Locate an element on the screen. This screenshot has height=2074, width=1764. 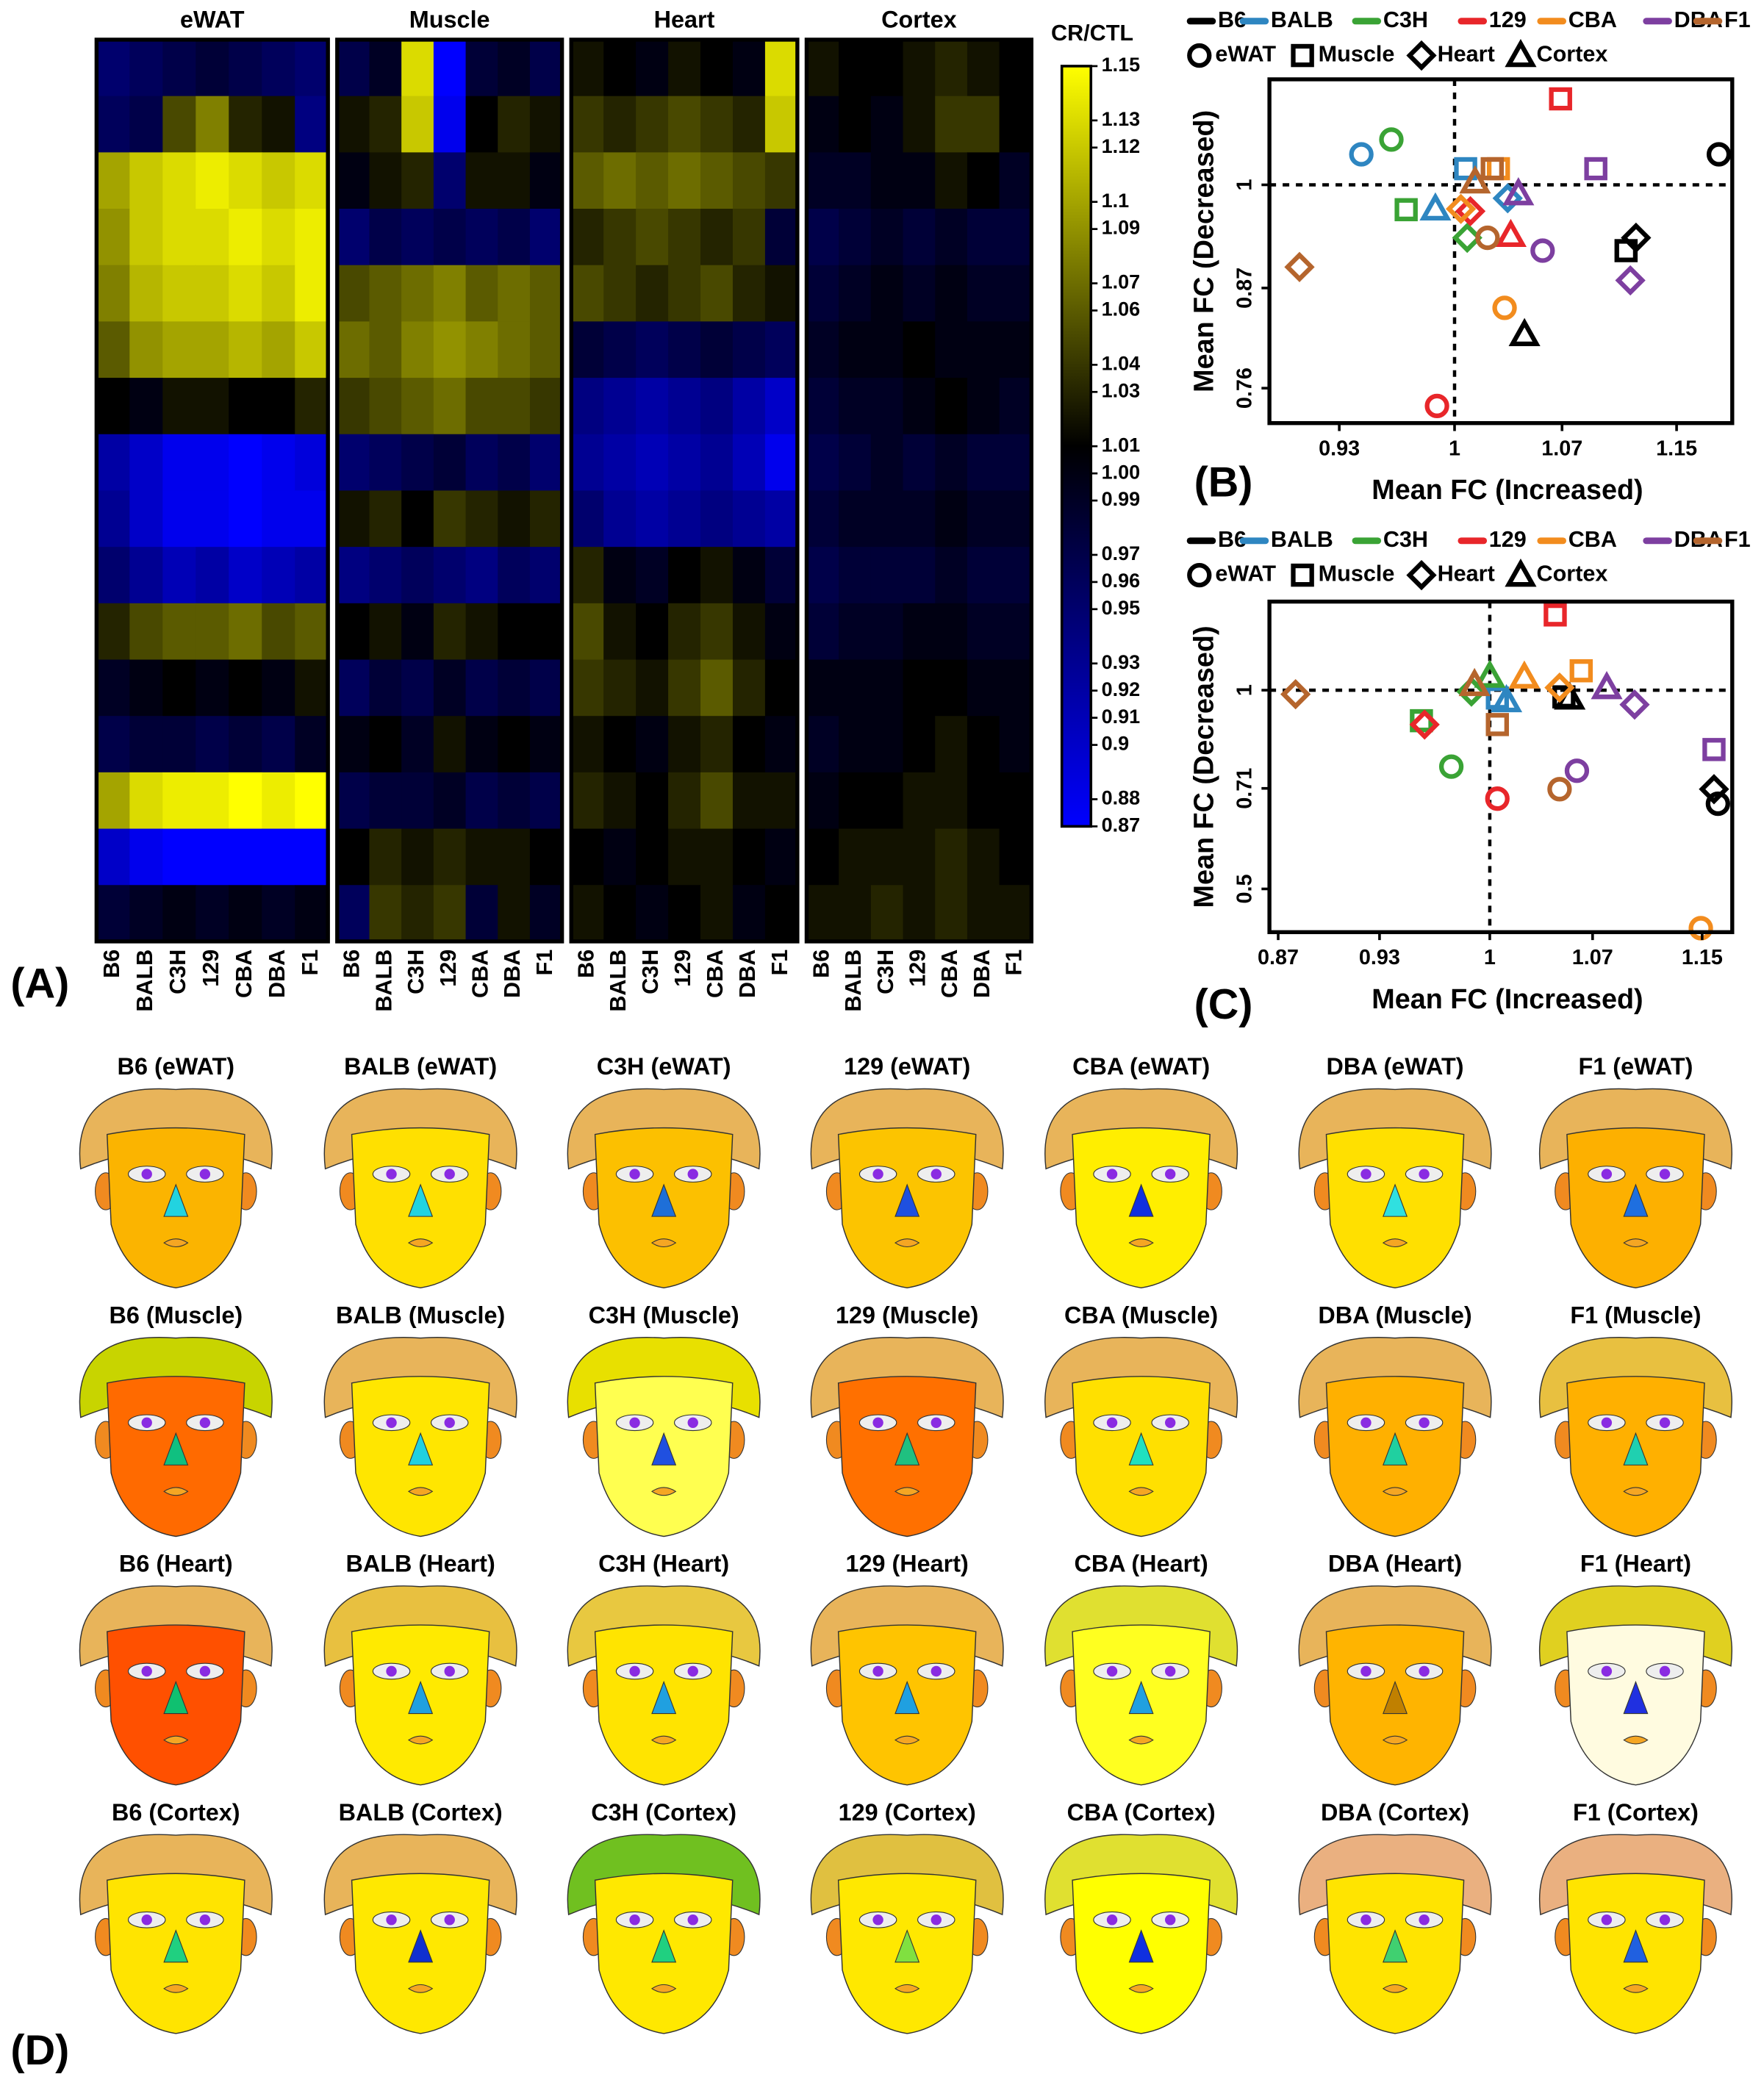
face-label: F1 (Muscle) is located at coordinates (1635, 1315).